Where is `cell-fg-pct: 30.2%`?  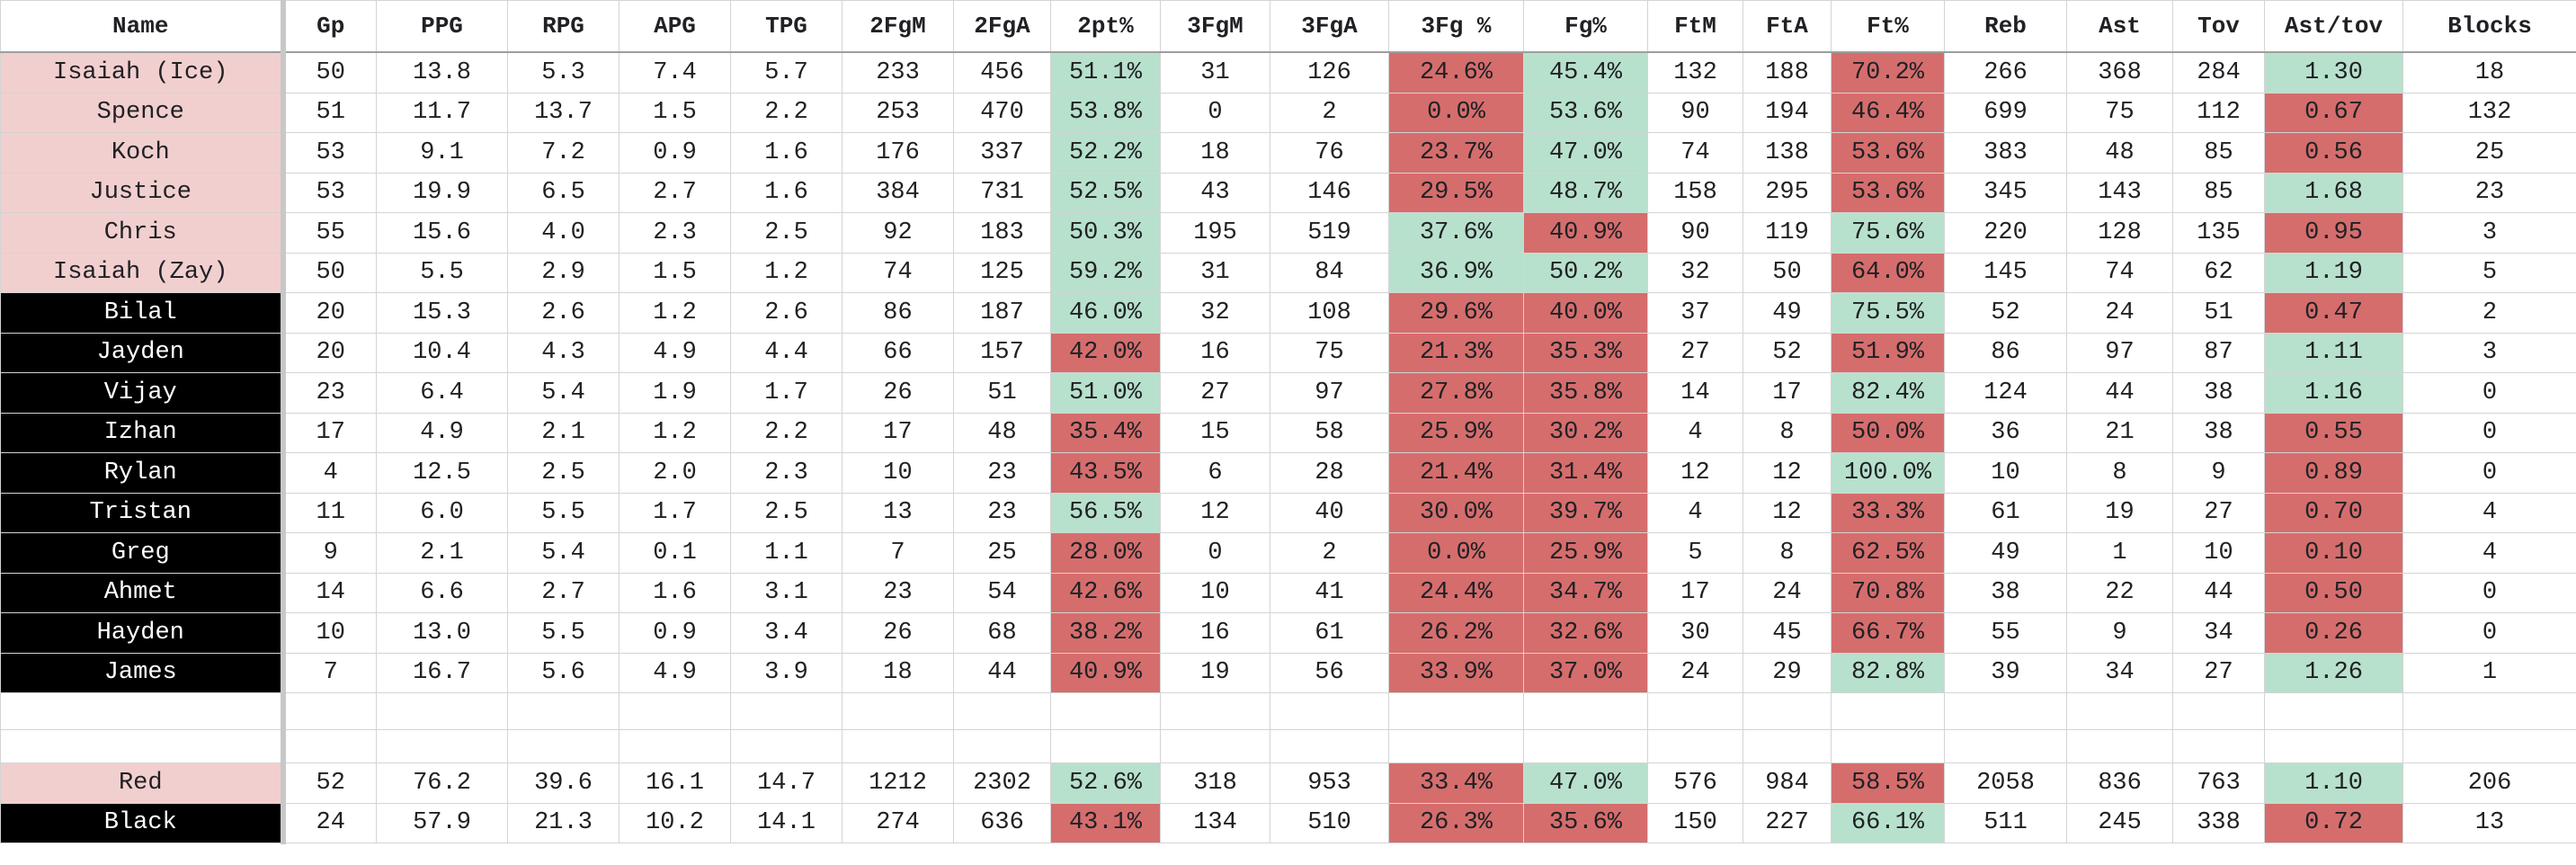 cell-fg-pct: 30.2% is located at coordinates (1586, 432).